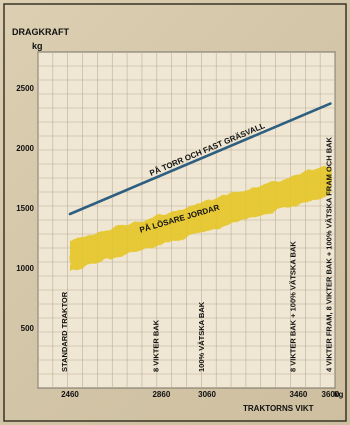 This screenshot has width=350, height=425. What do you see at coordinates (25, 268) in the screenshot?
I see `y-tick-label: 1000` at bounding box center [25, 268].